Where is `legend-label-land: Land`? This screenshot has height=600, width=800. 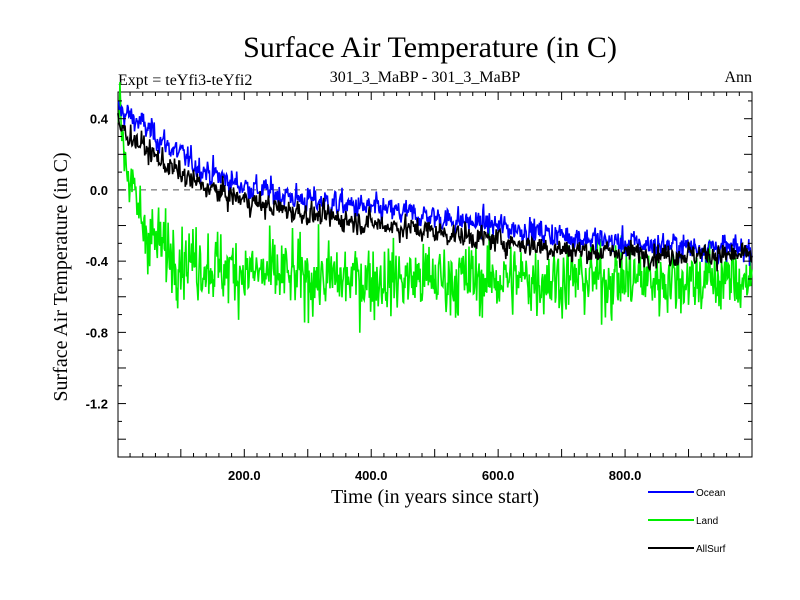 legend-label-land: Land is located at coordinates (707, 521).